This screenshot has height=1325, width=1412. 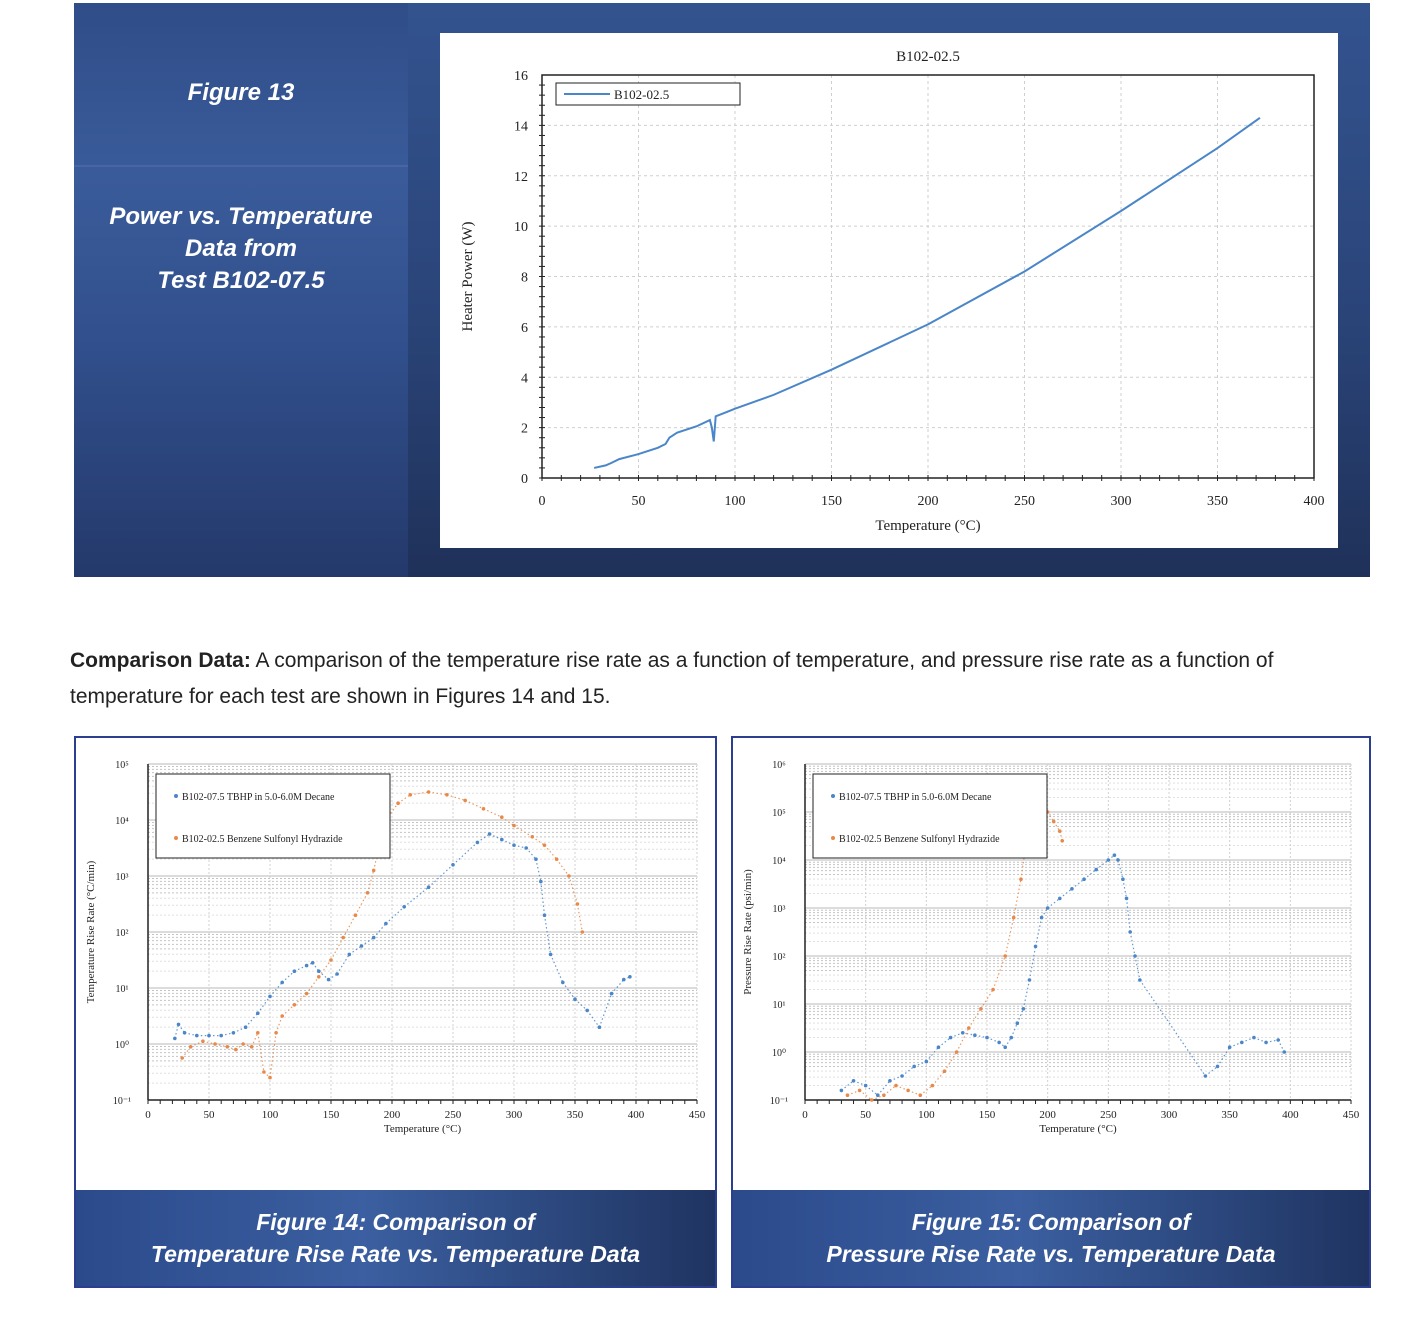 I want to click on x-tick-label: 300, so click(x=1169, y=1115).